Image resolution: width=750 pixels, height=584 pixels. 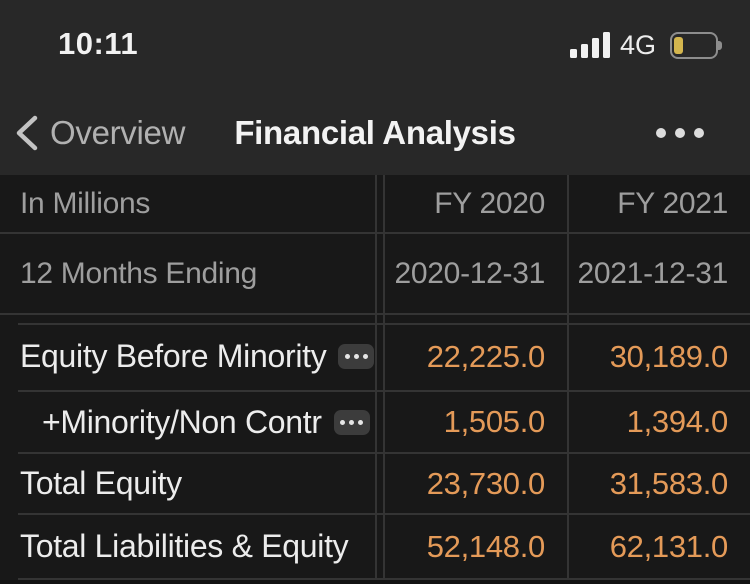 What do you see at coordinates (184, 546) in the screenshot?
I see `row-label: Total Liabilities & Equity` at bounding box center [184, 546].